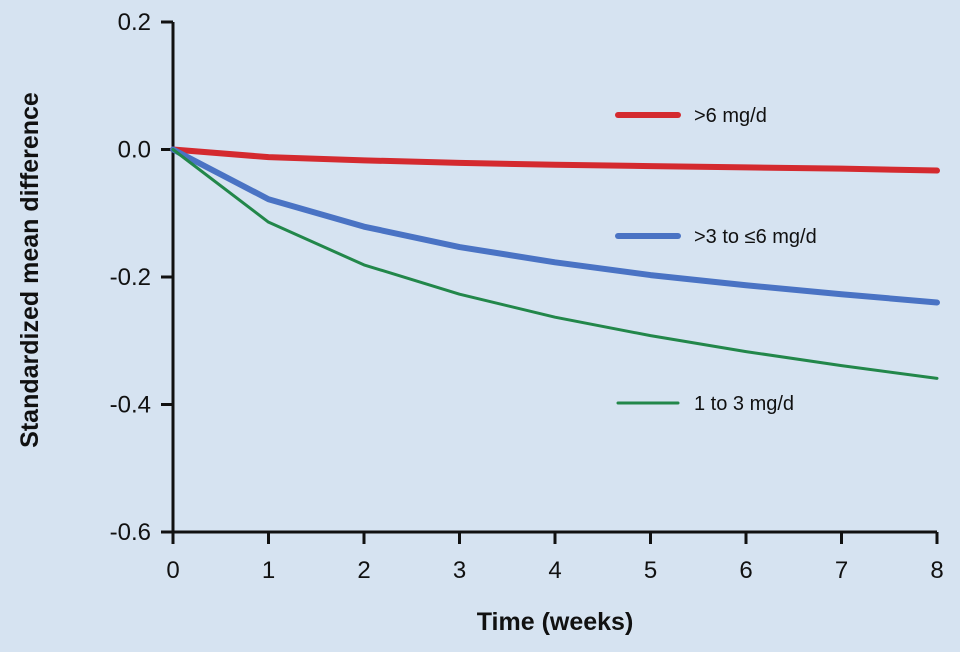 This screenshot has width=960, height=652. What do you see at coordinates (130, 405) in the screenshot?
I see `y-tick-label: -0.4` at bounding box center [130, 405].